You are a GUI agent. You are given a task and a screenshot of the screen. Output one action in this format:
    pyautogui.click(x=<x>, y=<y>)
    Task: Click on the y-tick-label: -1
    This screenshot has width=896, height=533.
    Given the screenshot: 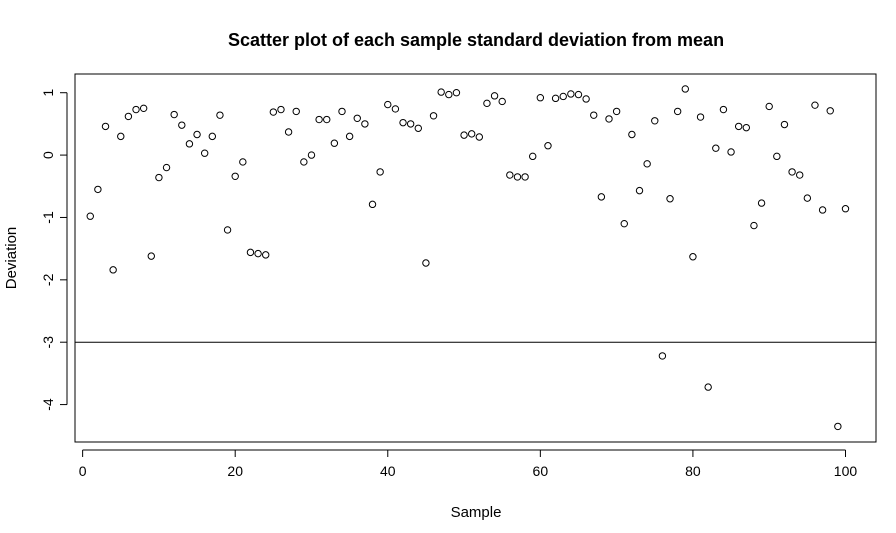 What is the action you would take?
    pyautogui.click(x=48, y=217)
    